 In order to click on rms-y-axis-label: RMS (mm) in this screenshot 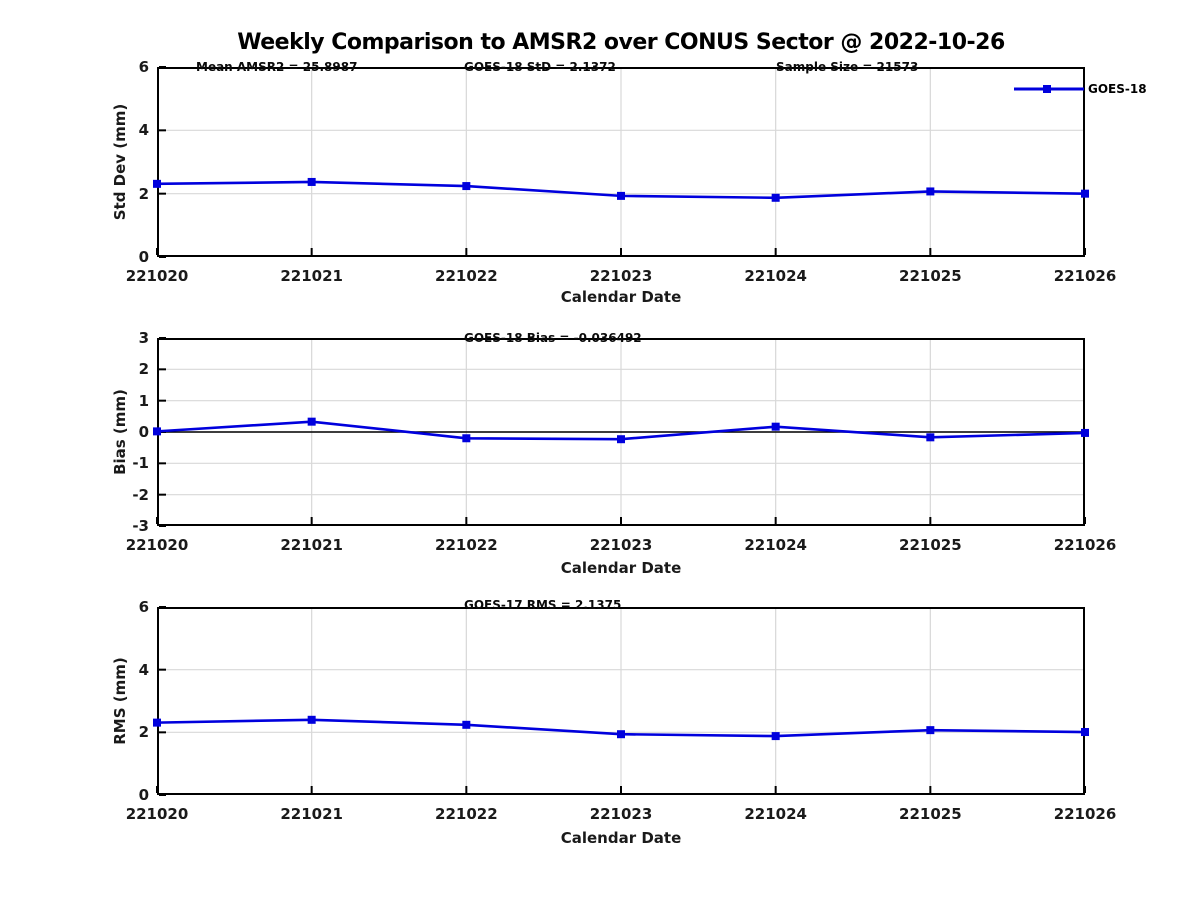, I will do `click(120, 701)`.